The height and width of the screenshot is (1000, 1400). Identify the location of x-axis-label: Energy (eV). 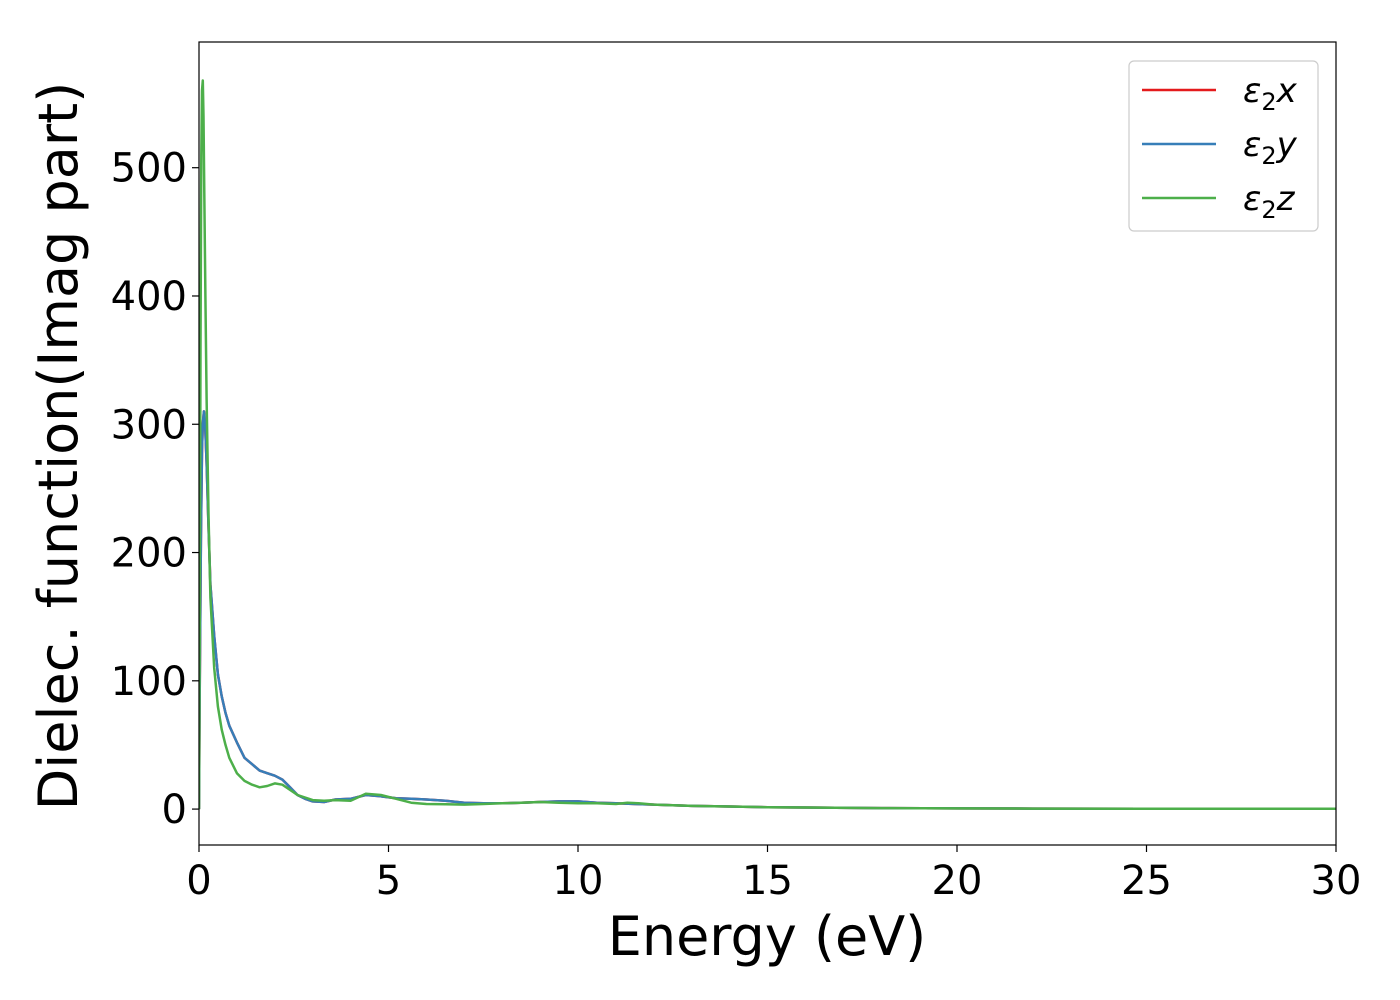
(767, 936).